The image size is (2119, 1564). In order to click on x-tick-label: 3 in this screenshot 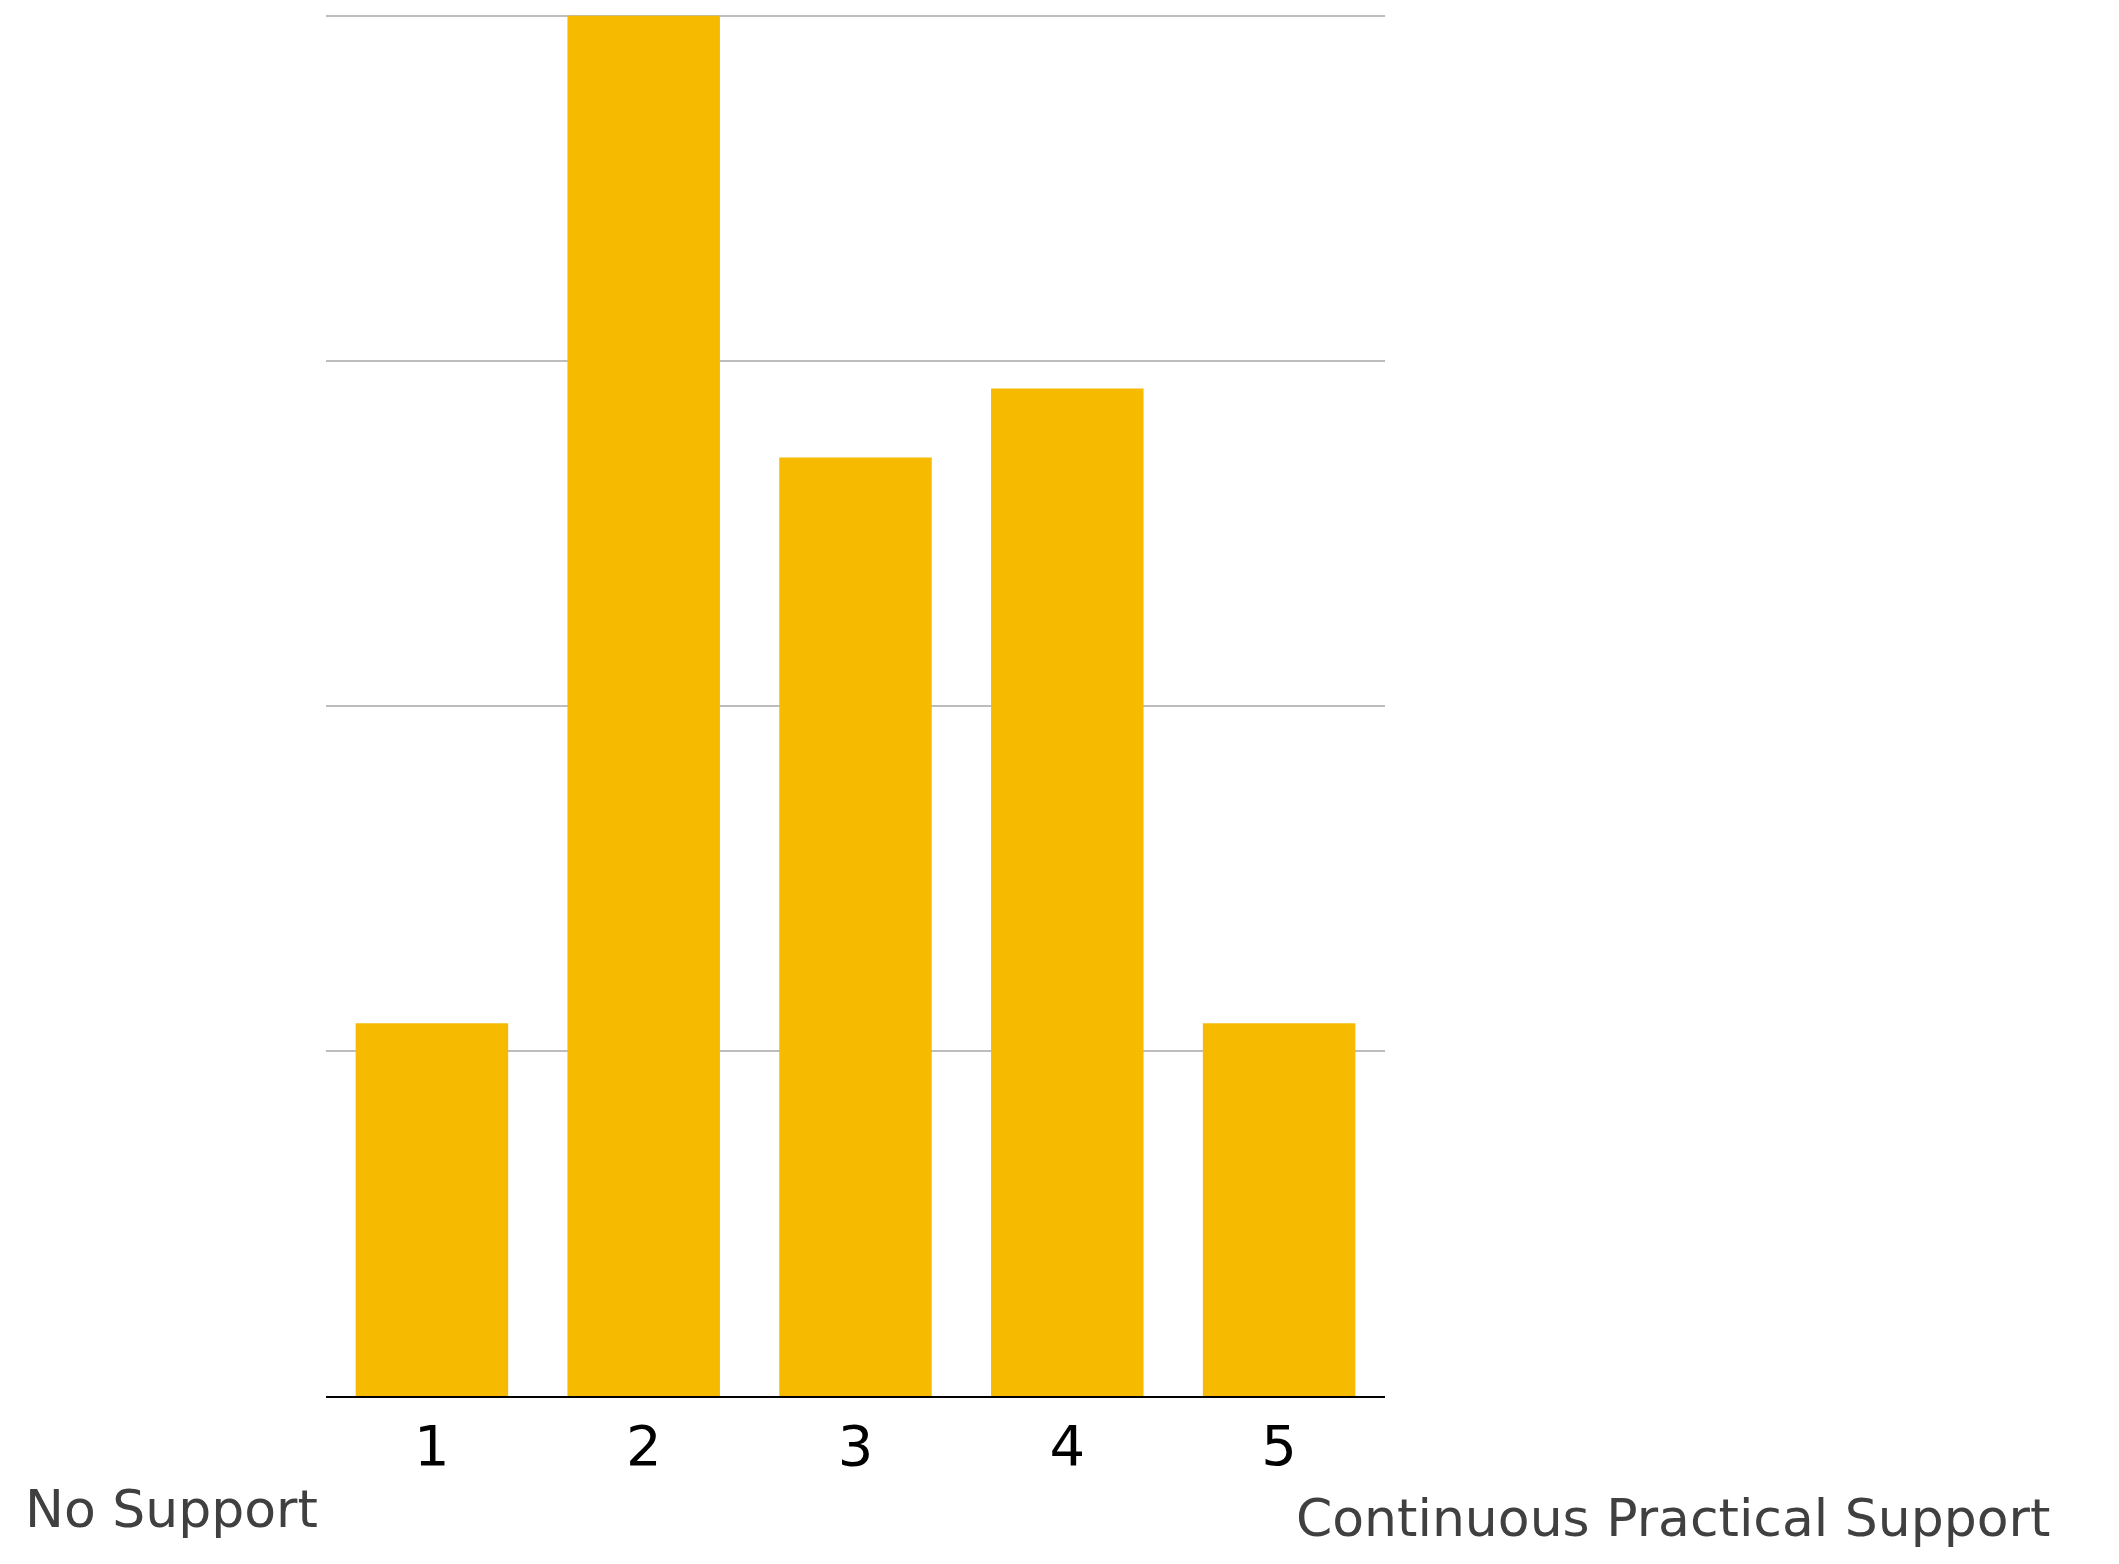, I will do `click(855, 1446)`.